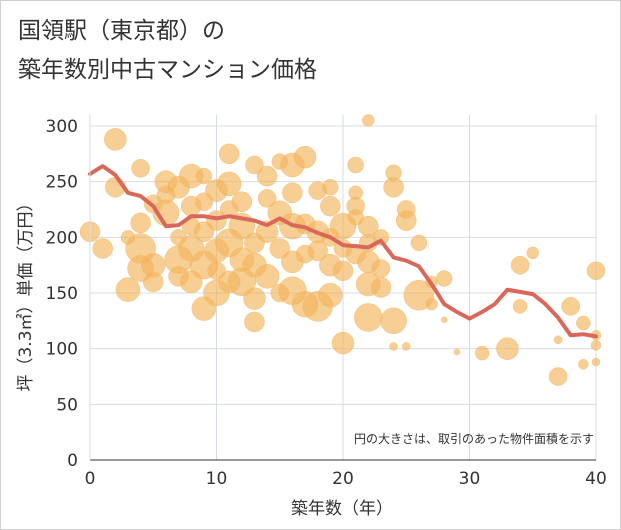  I want to click on y-axis-title: 坪（3.3㎡）単価（万円）, so click(26, 292).